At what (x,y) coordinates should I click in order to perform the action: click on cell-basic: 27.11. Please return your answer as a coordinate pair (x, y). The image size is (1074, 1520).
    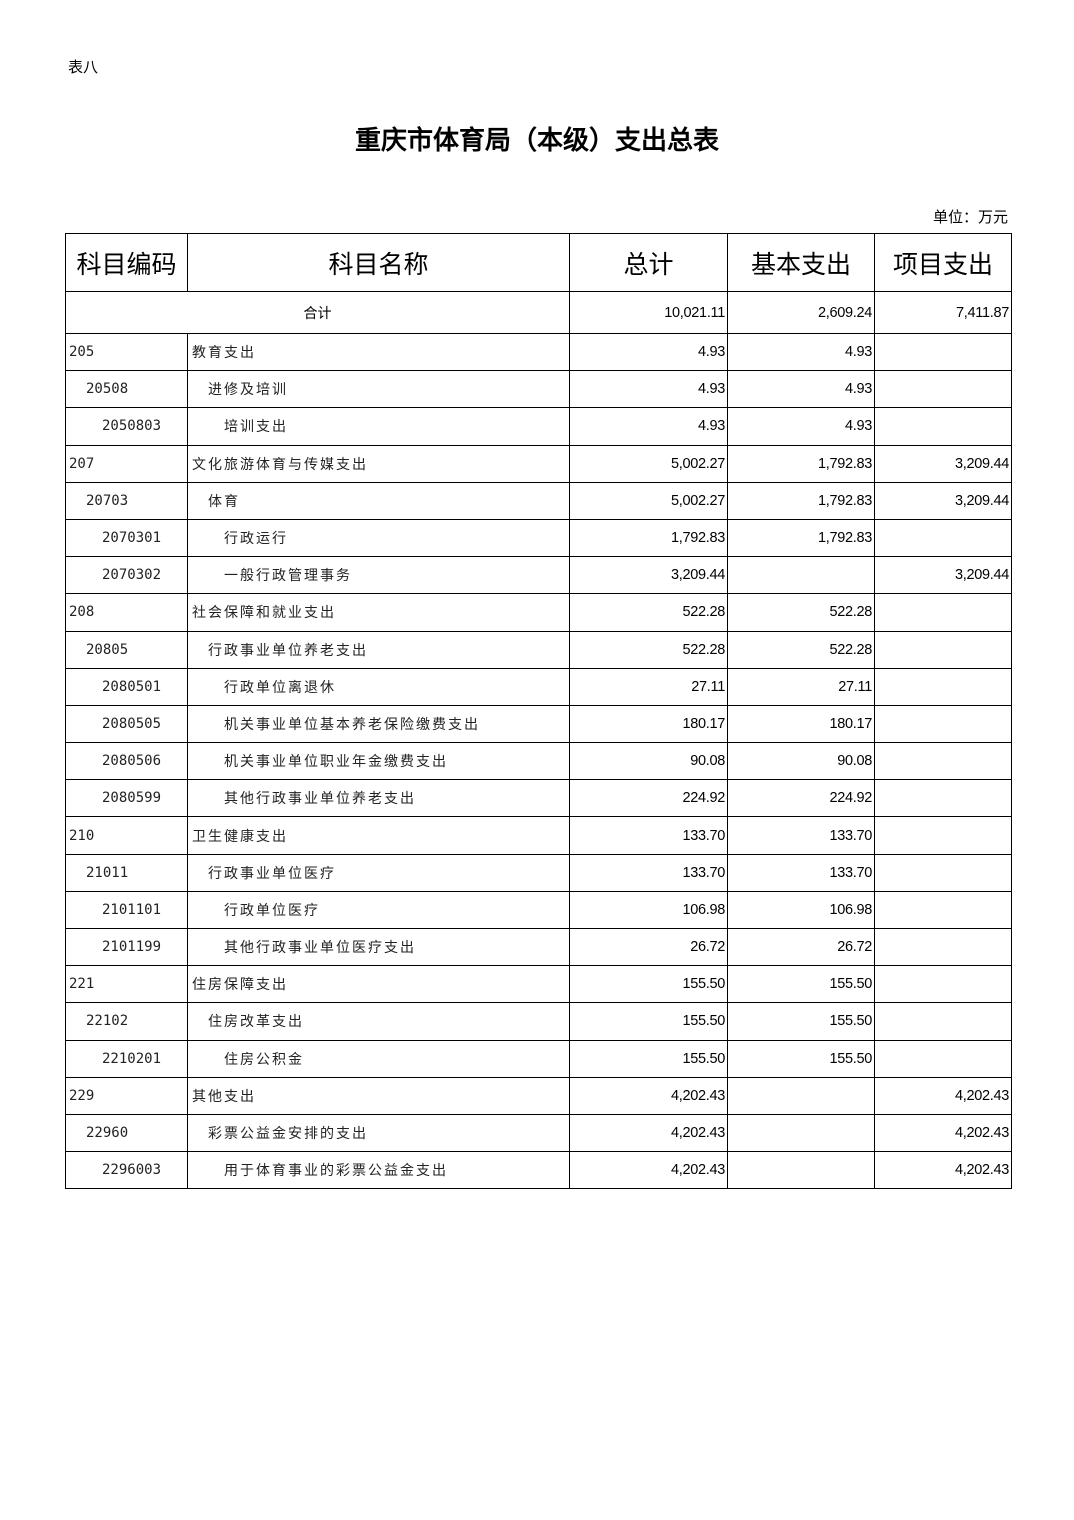
    Looking at the image, I should click on (801, 686).